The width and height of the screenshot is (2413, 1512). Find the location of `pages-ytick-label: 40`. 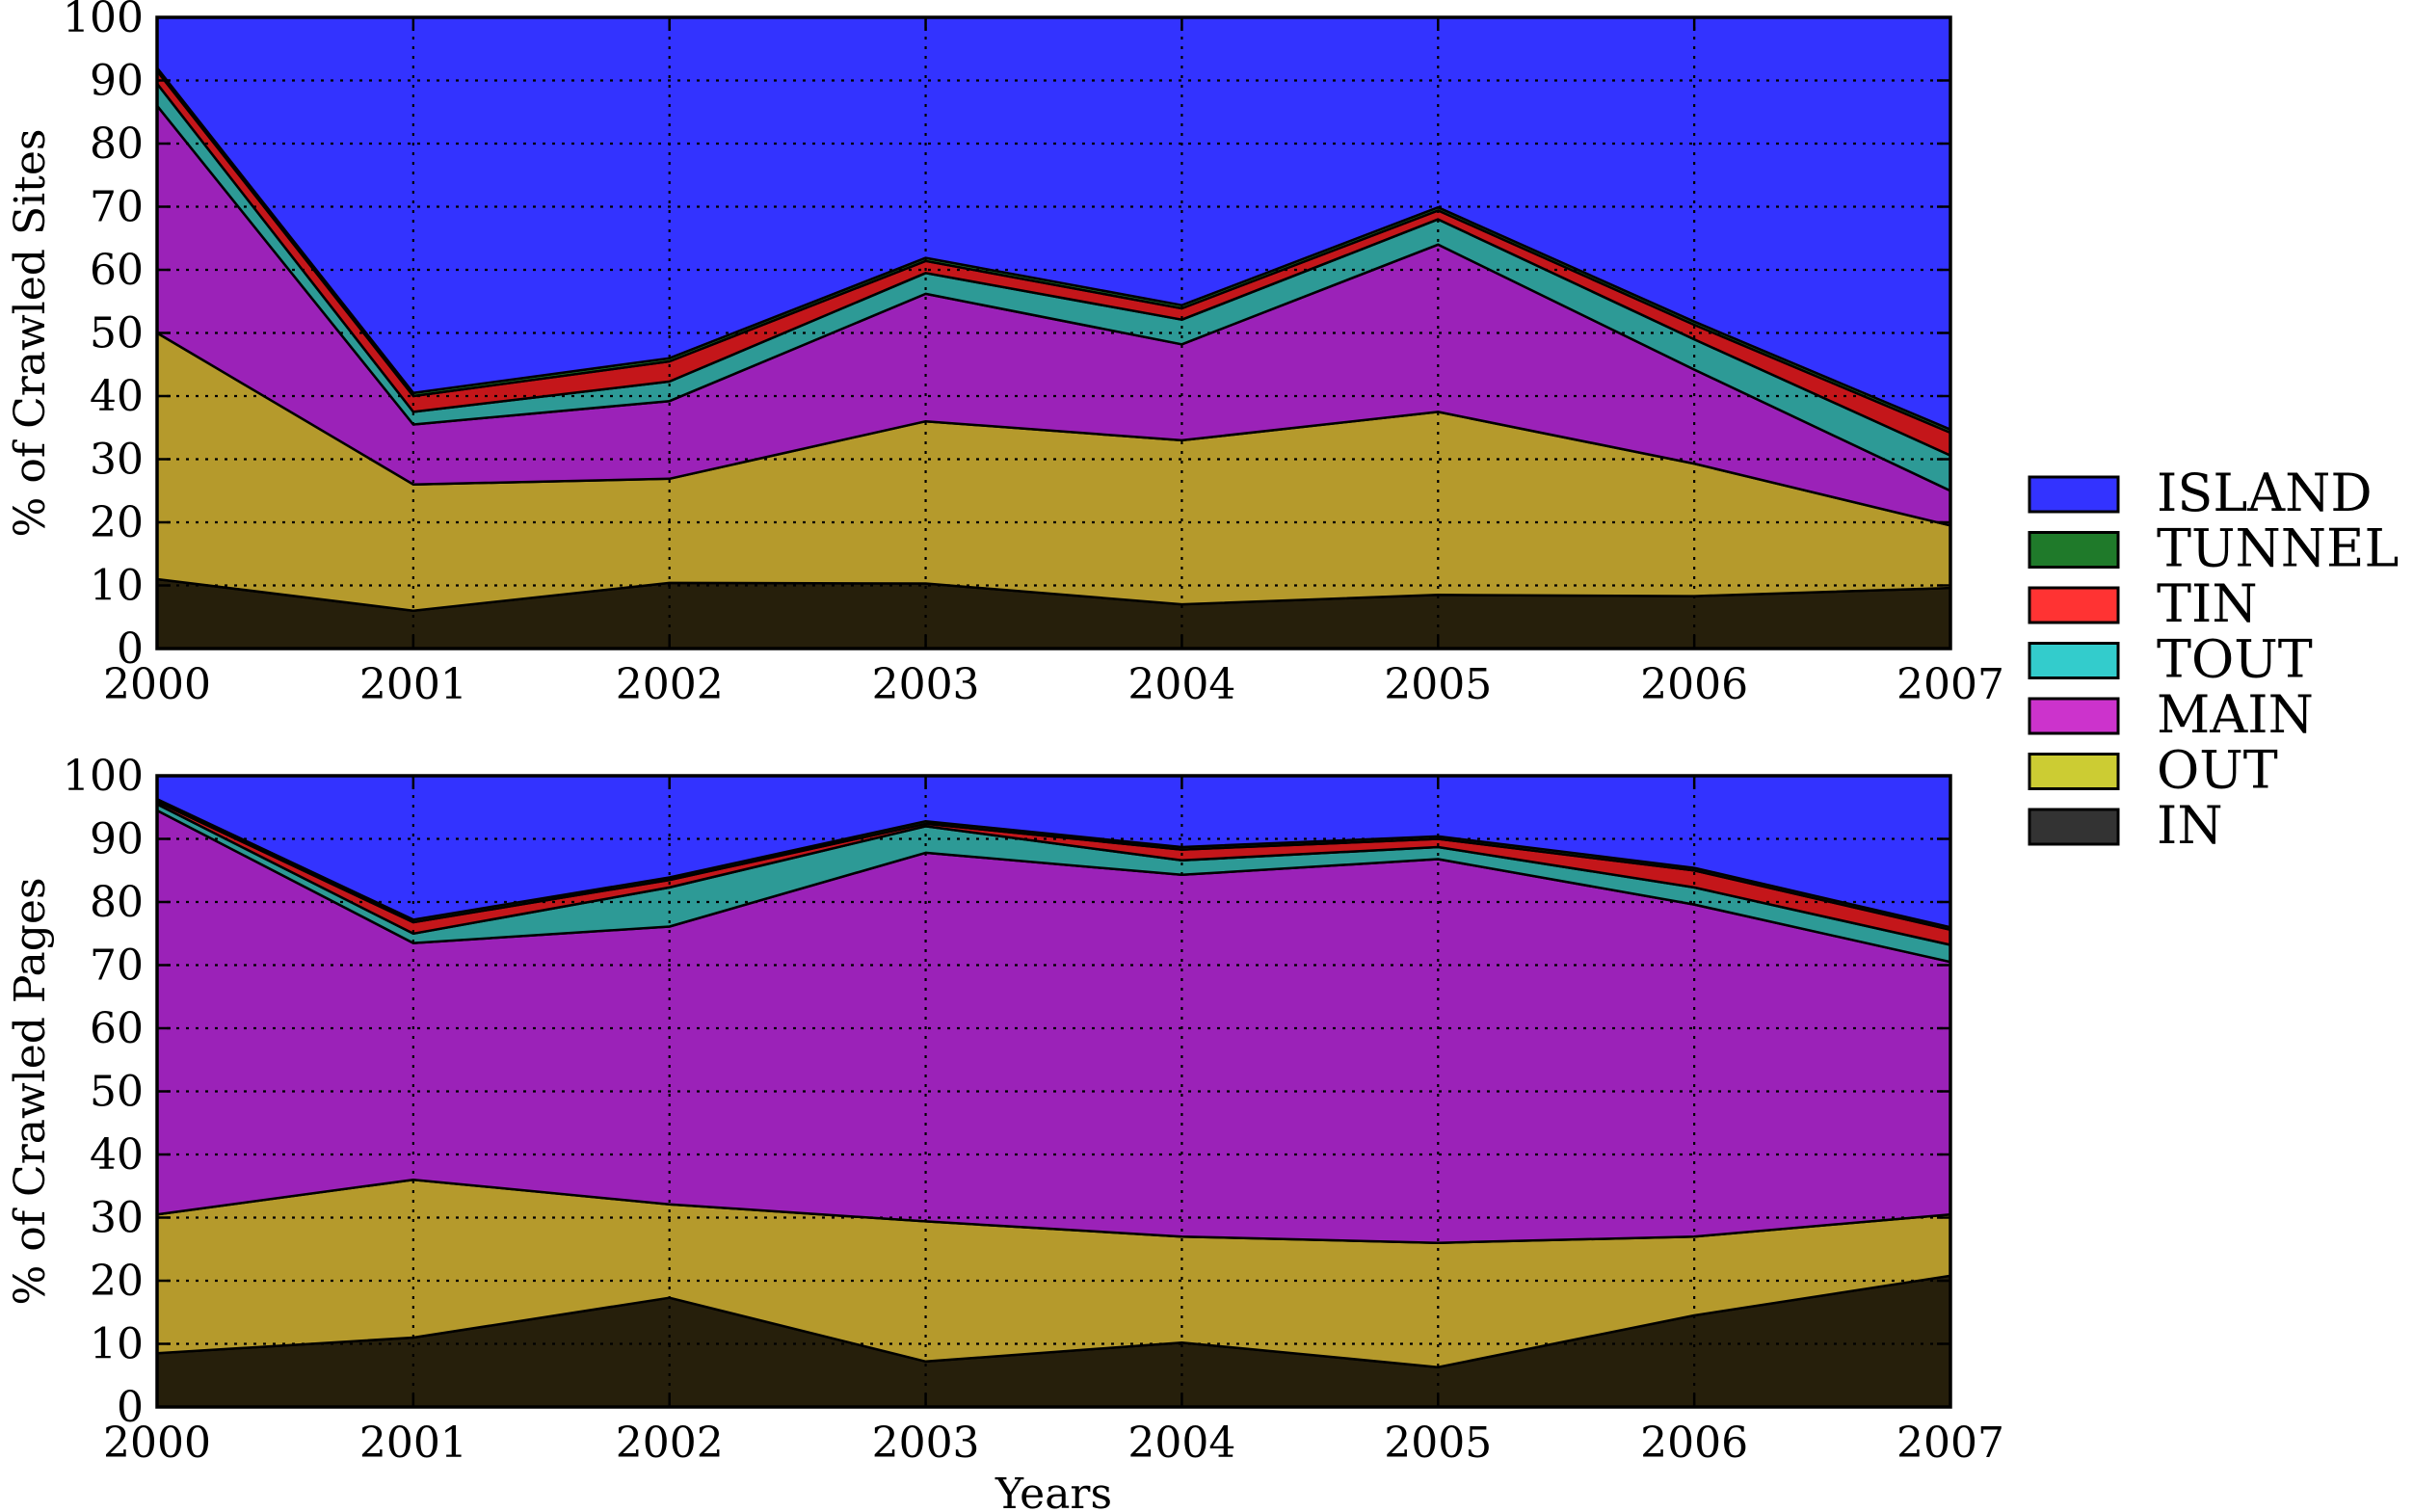

pages-ytick-label: 40 is located at coordinates (117, 1155).